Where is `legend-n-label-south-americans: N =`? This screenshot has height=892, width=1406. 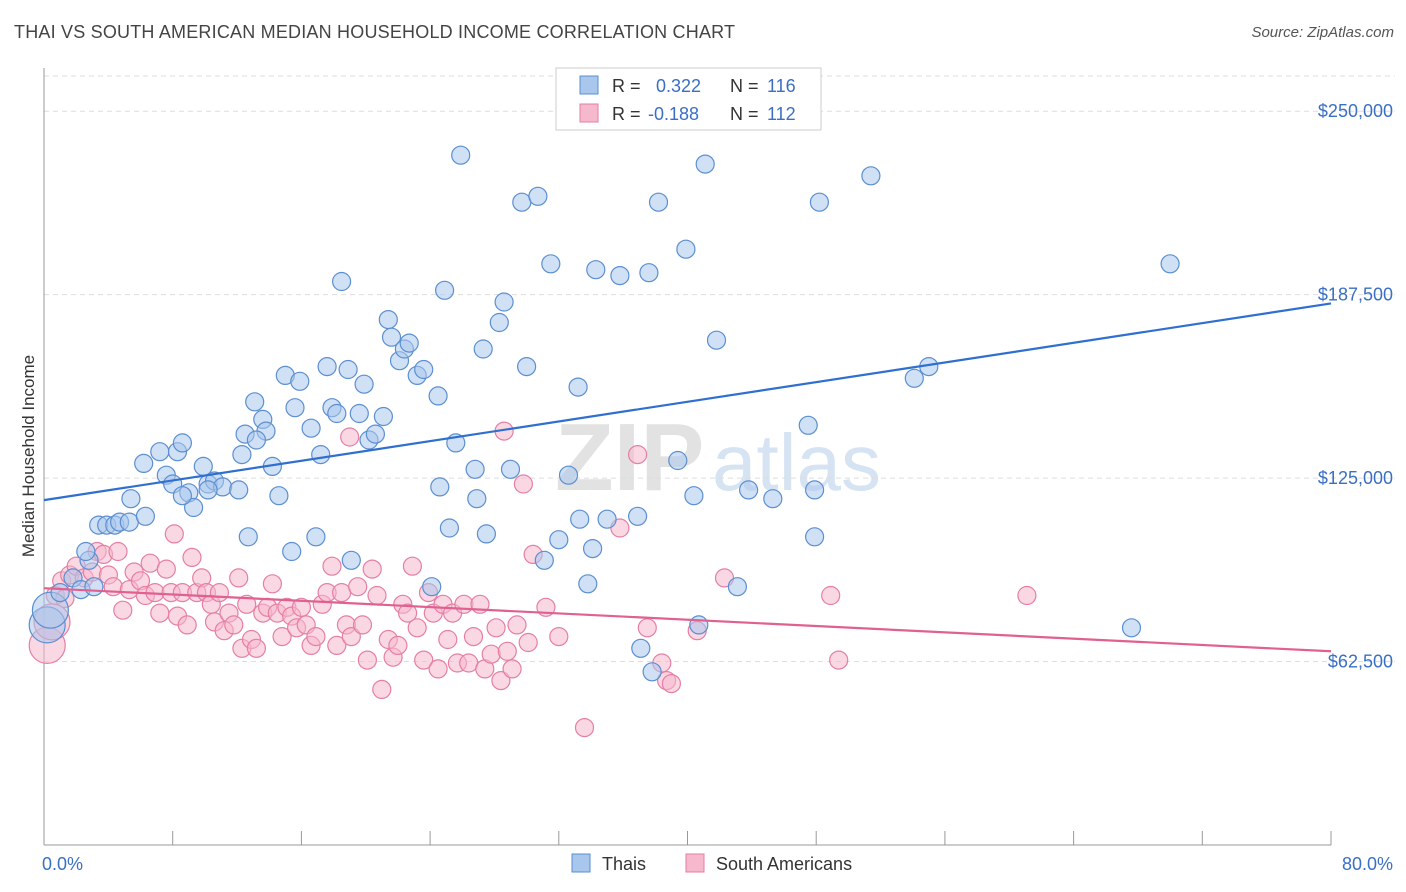 legend-n-label-south-americans: N = is located at coordinates (744, 114).